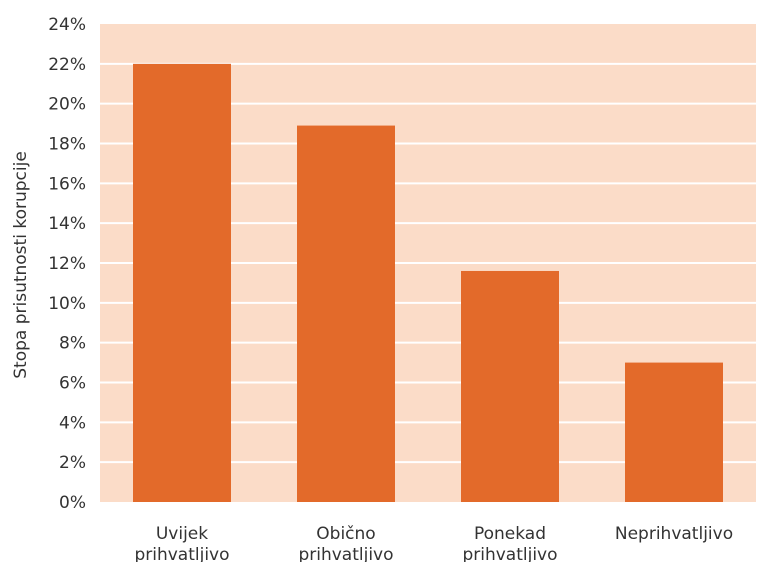  Describe the element at coordinates (345, 534) in the screenshot. I see `x-category-label-line: Obično` at that location.